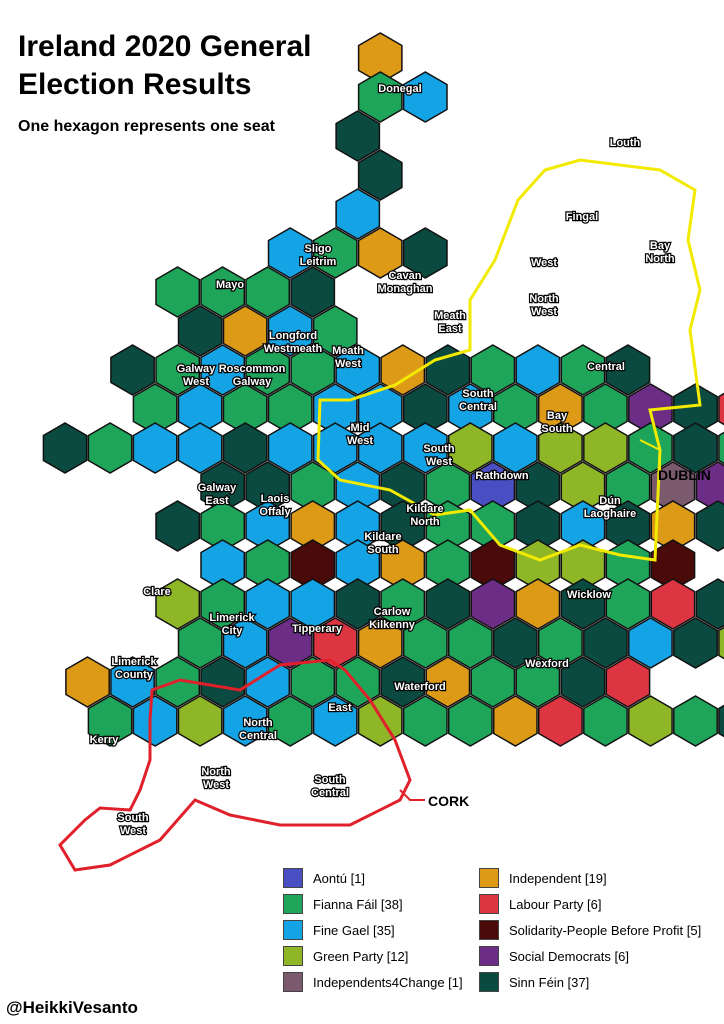  What do you see at coordinates (373, 982) in the screenshot?
I see `legend-item-i4c: Independents4Change [1]` at bounding box center [373, 982].